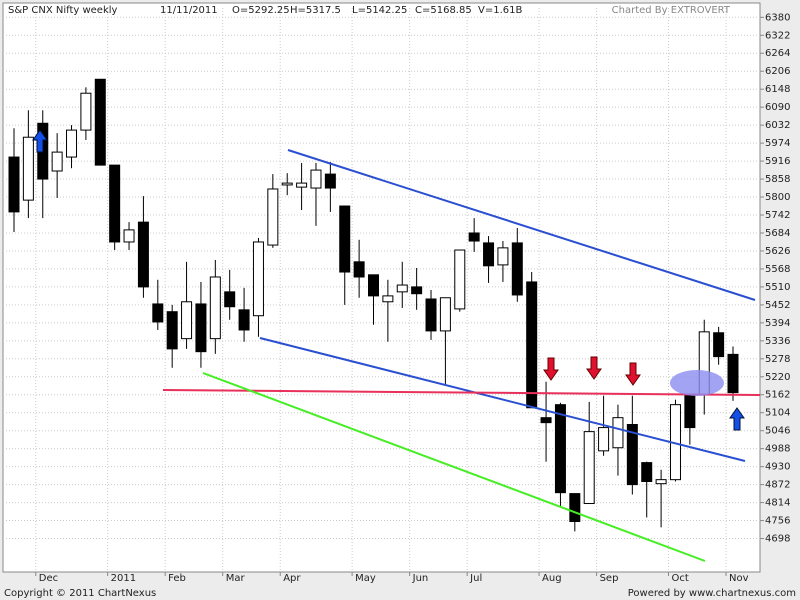  What do you see at coordinates (777, 503) in the screenshot?
I see `y-tick-label: 4814` at bounding box center [777, 503].